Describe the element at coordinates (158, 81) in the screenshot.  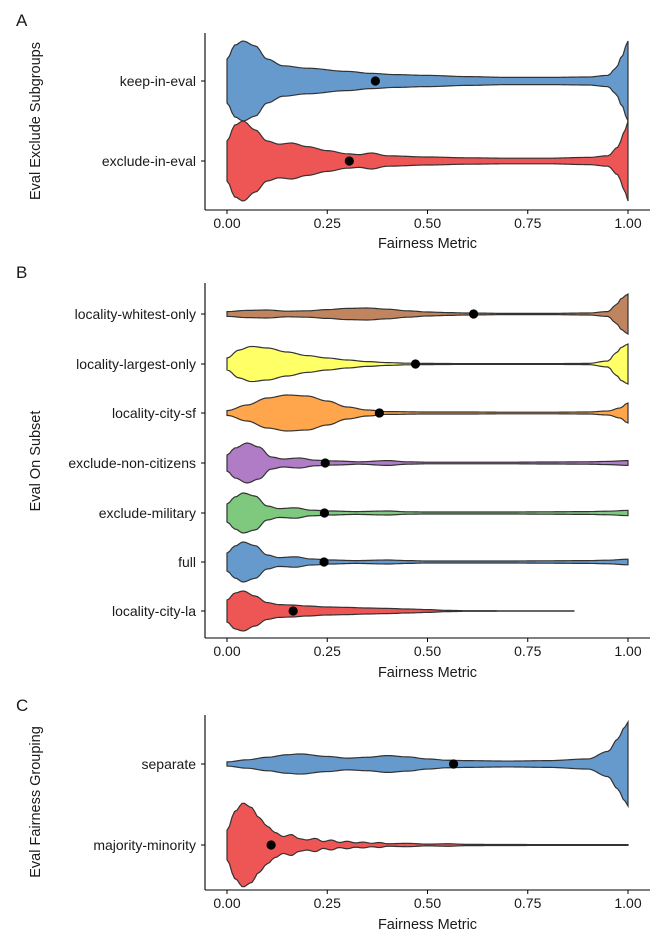
I see `category-label: keep-in-eval` at that location.